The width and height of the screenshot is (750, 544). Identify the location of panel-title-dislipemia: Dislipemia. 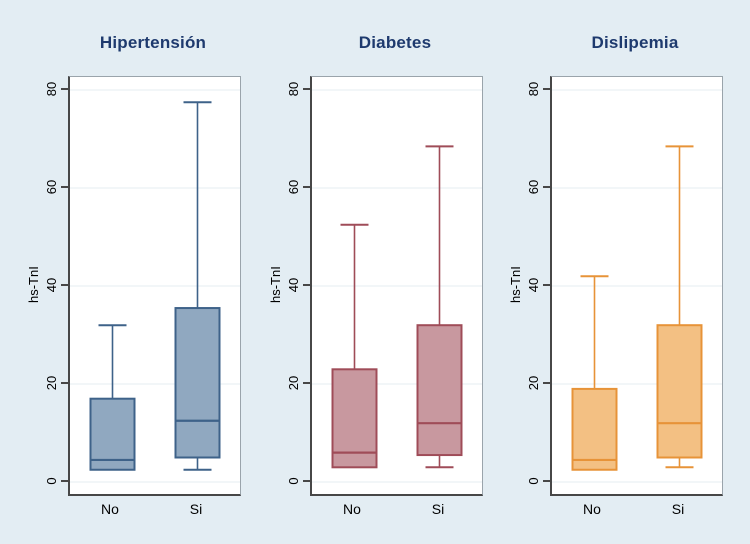
(635, 42).